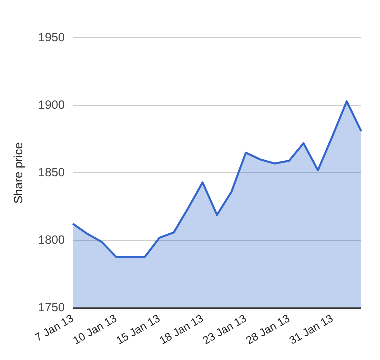  What do you see at coordinates (52, 37) in the screenshot?
I see `y-tick-label: 1950` at bounding box center [52, 37].